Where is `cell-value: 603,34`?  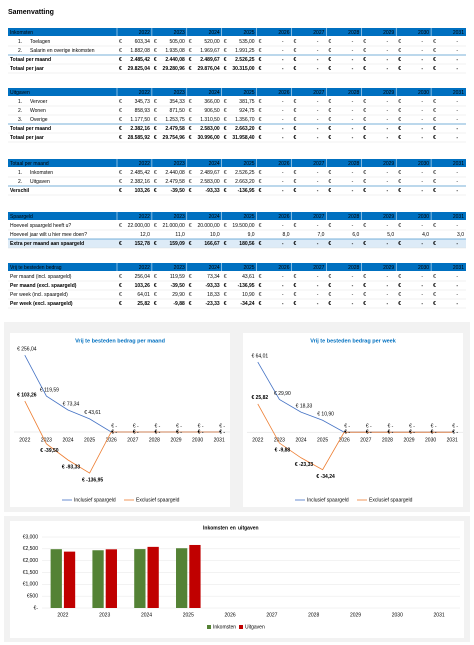 cell-value: 603,34 is located at coordinates (143, 42).